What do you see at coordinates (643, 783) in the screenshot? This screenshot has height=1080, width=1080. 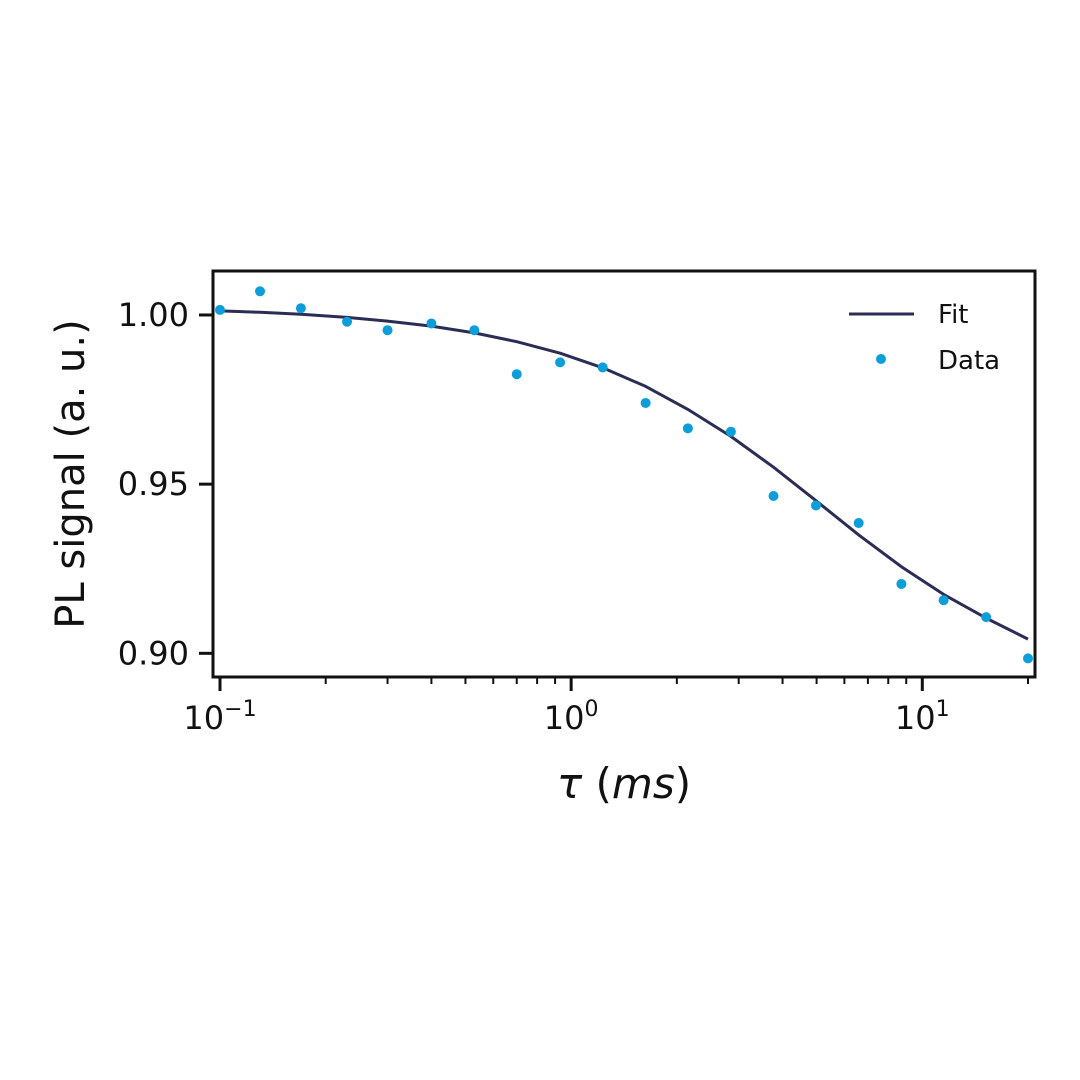 I see `x-axis-unit: ms` at bounding box center [643, 783].